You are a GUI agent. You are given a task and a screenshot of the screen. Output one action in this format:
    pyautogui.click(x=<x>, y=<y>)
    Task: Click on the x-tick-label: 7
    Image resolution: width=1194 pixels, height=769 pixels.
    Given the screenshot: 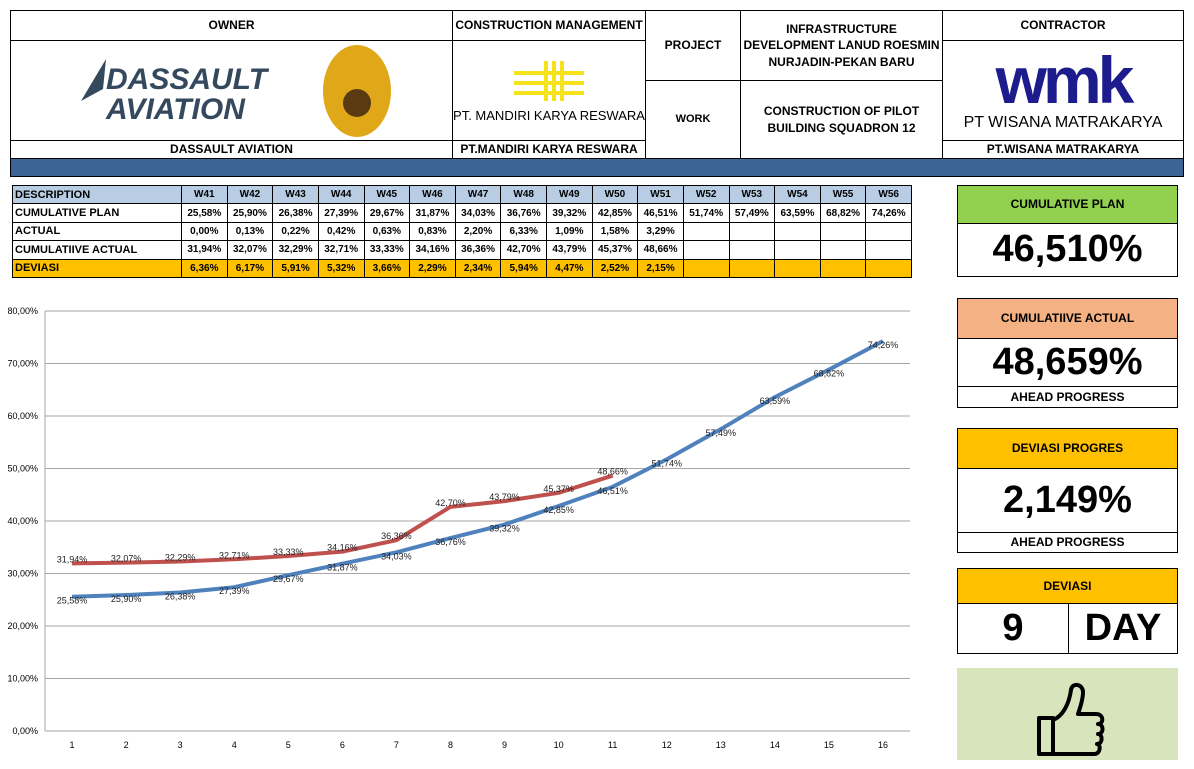 What is the action you would take?
    pyautogui.click(x=396, y=745)
    